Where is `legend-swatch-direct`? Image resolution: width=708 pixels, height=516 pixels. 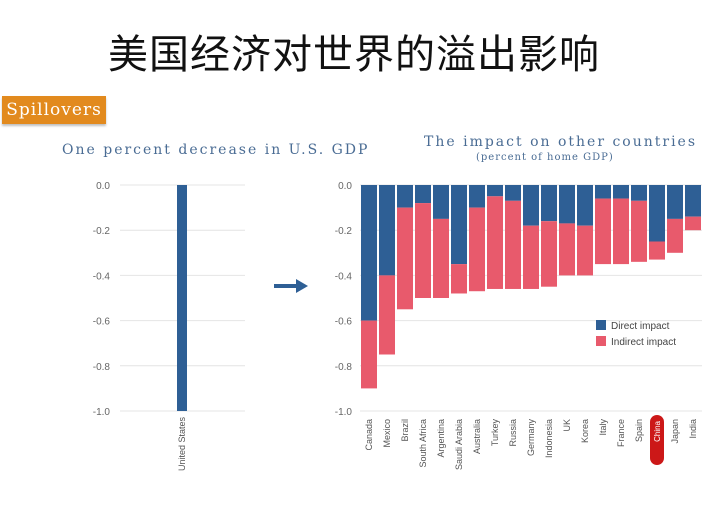
legend-swatch-direct is located at coordinates (601, 325).